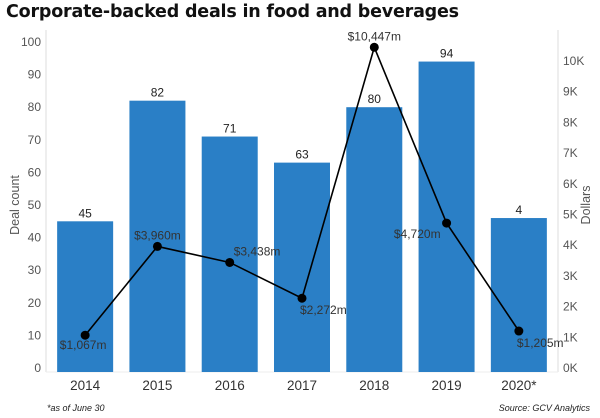 Image resolution: width=600 pixels, height=418 pixels. I want to click on source-note: Source: GCV Analytics, so click(544, 408).